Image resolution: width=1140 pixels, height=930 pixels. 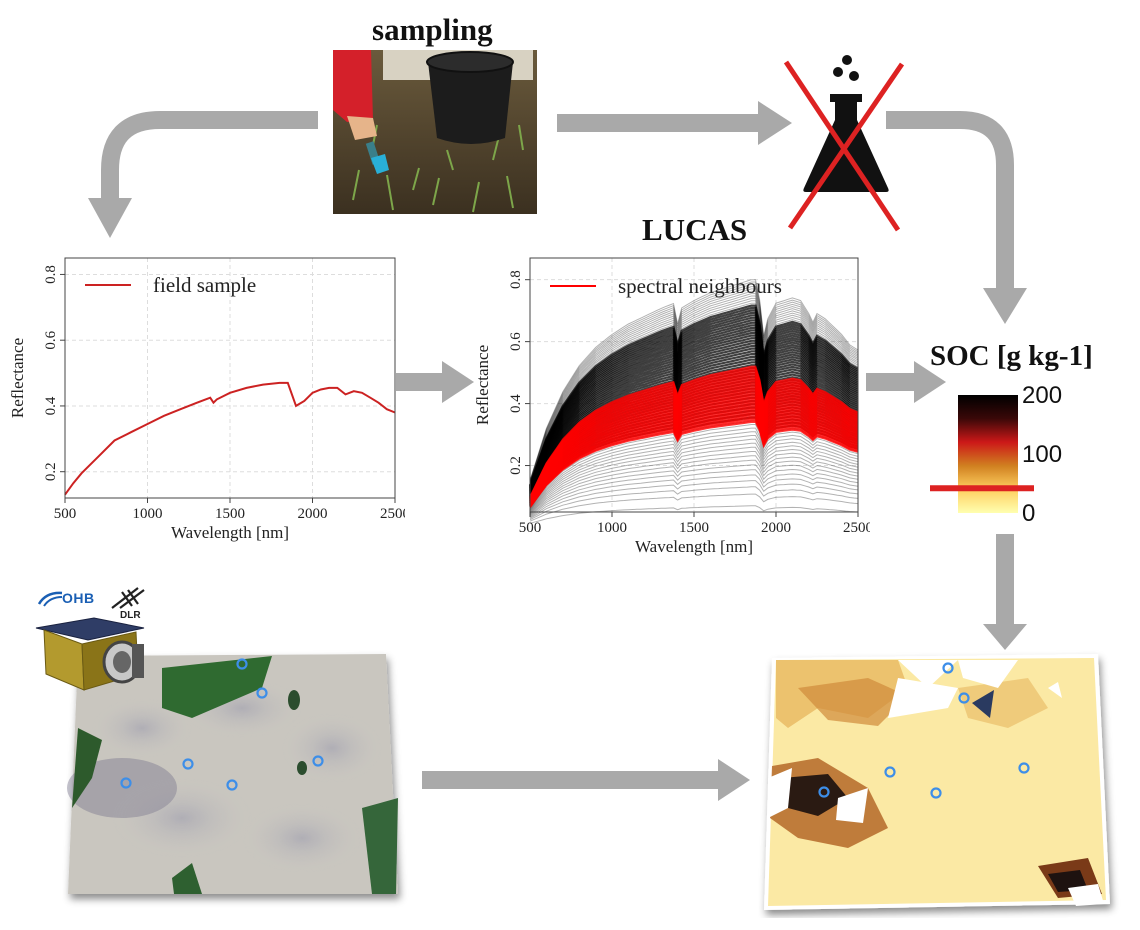 What do you see at coordinates (659, 123) in the screenshot?
I see `arrow-sampling-to-lab` at bounding box center [659, 123].